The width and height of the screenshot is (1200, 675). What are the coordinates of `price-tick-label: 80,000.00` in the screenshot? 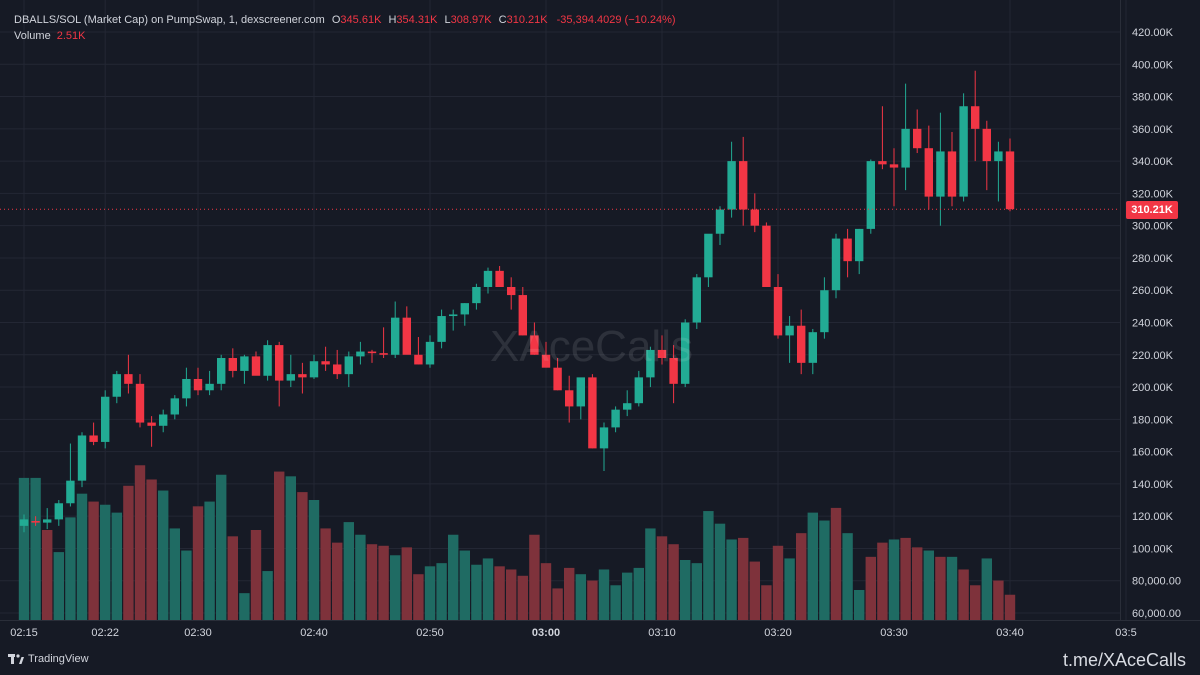 It's located at (1156, 582).